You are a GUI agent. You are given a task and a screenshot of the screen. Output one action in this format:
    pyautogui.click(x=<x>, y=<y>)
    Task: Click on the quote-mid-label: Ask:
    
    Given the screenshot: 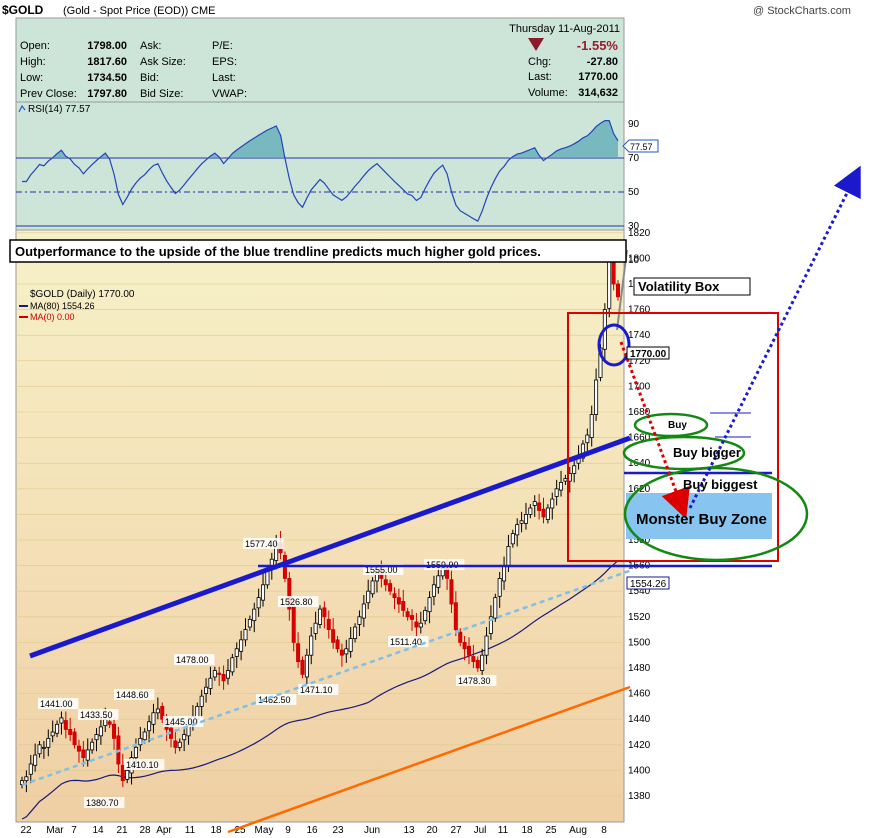 What is the action you would take?
    pyautogui.click(x=150, y=46)
    